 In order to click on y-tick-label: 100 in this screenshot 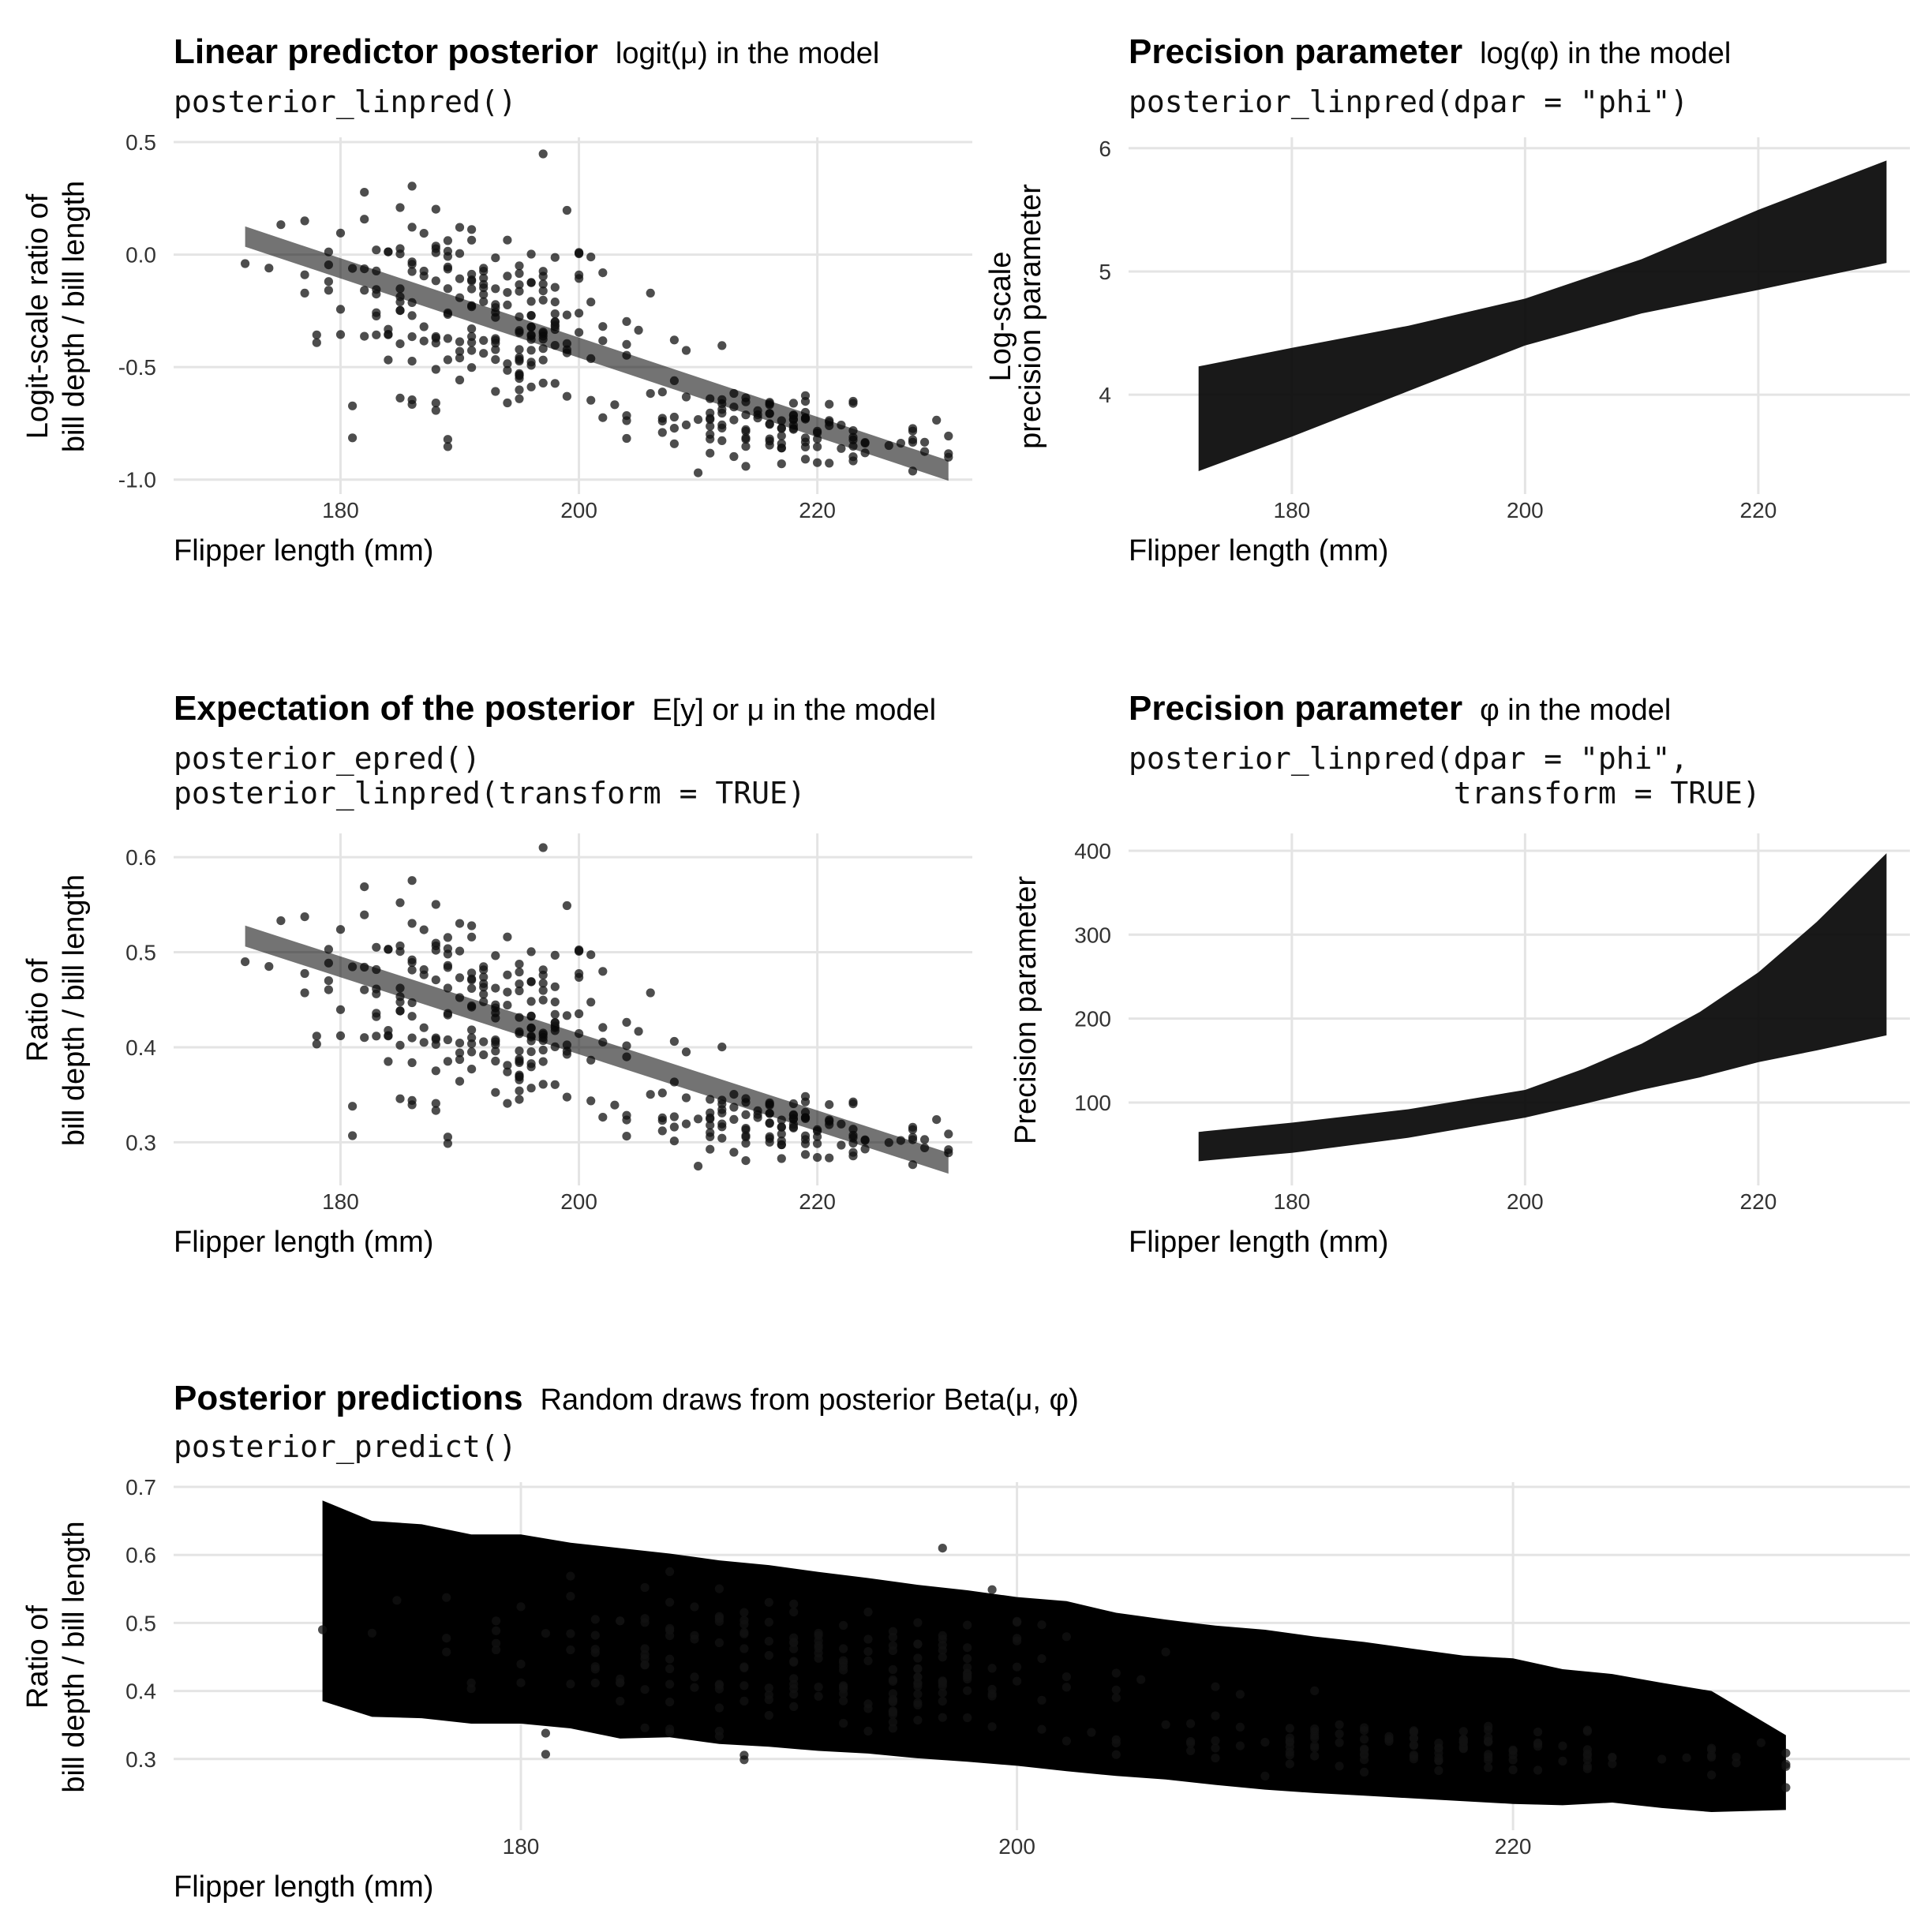, I will do `click(1092, 1103)`.